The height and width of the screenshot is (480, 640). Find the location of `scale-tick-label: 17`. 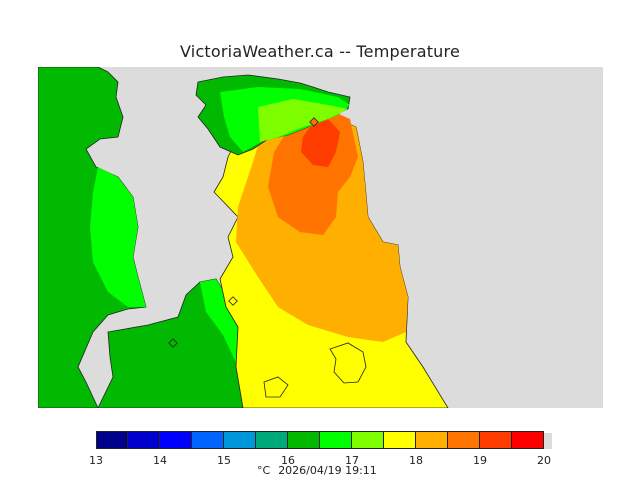

scale-tick-label: 17 is located at coordinates (352, 460).